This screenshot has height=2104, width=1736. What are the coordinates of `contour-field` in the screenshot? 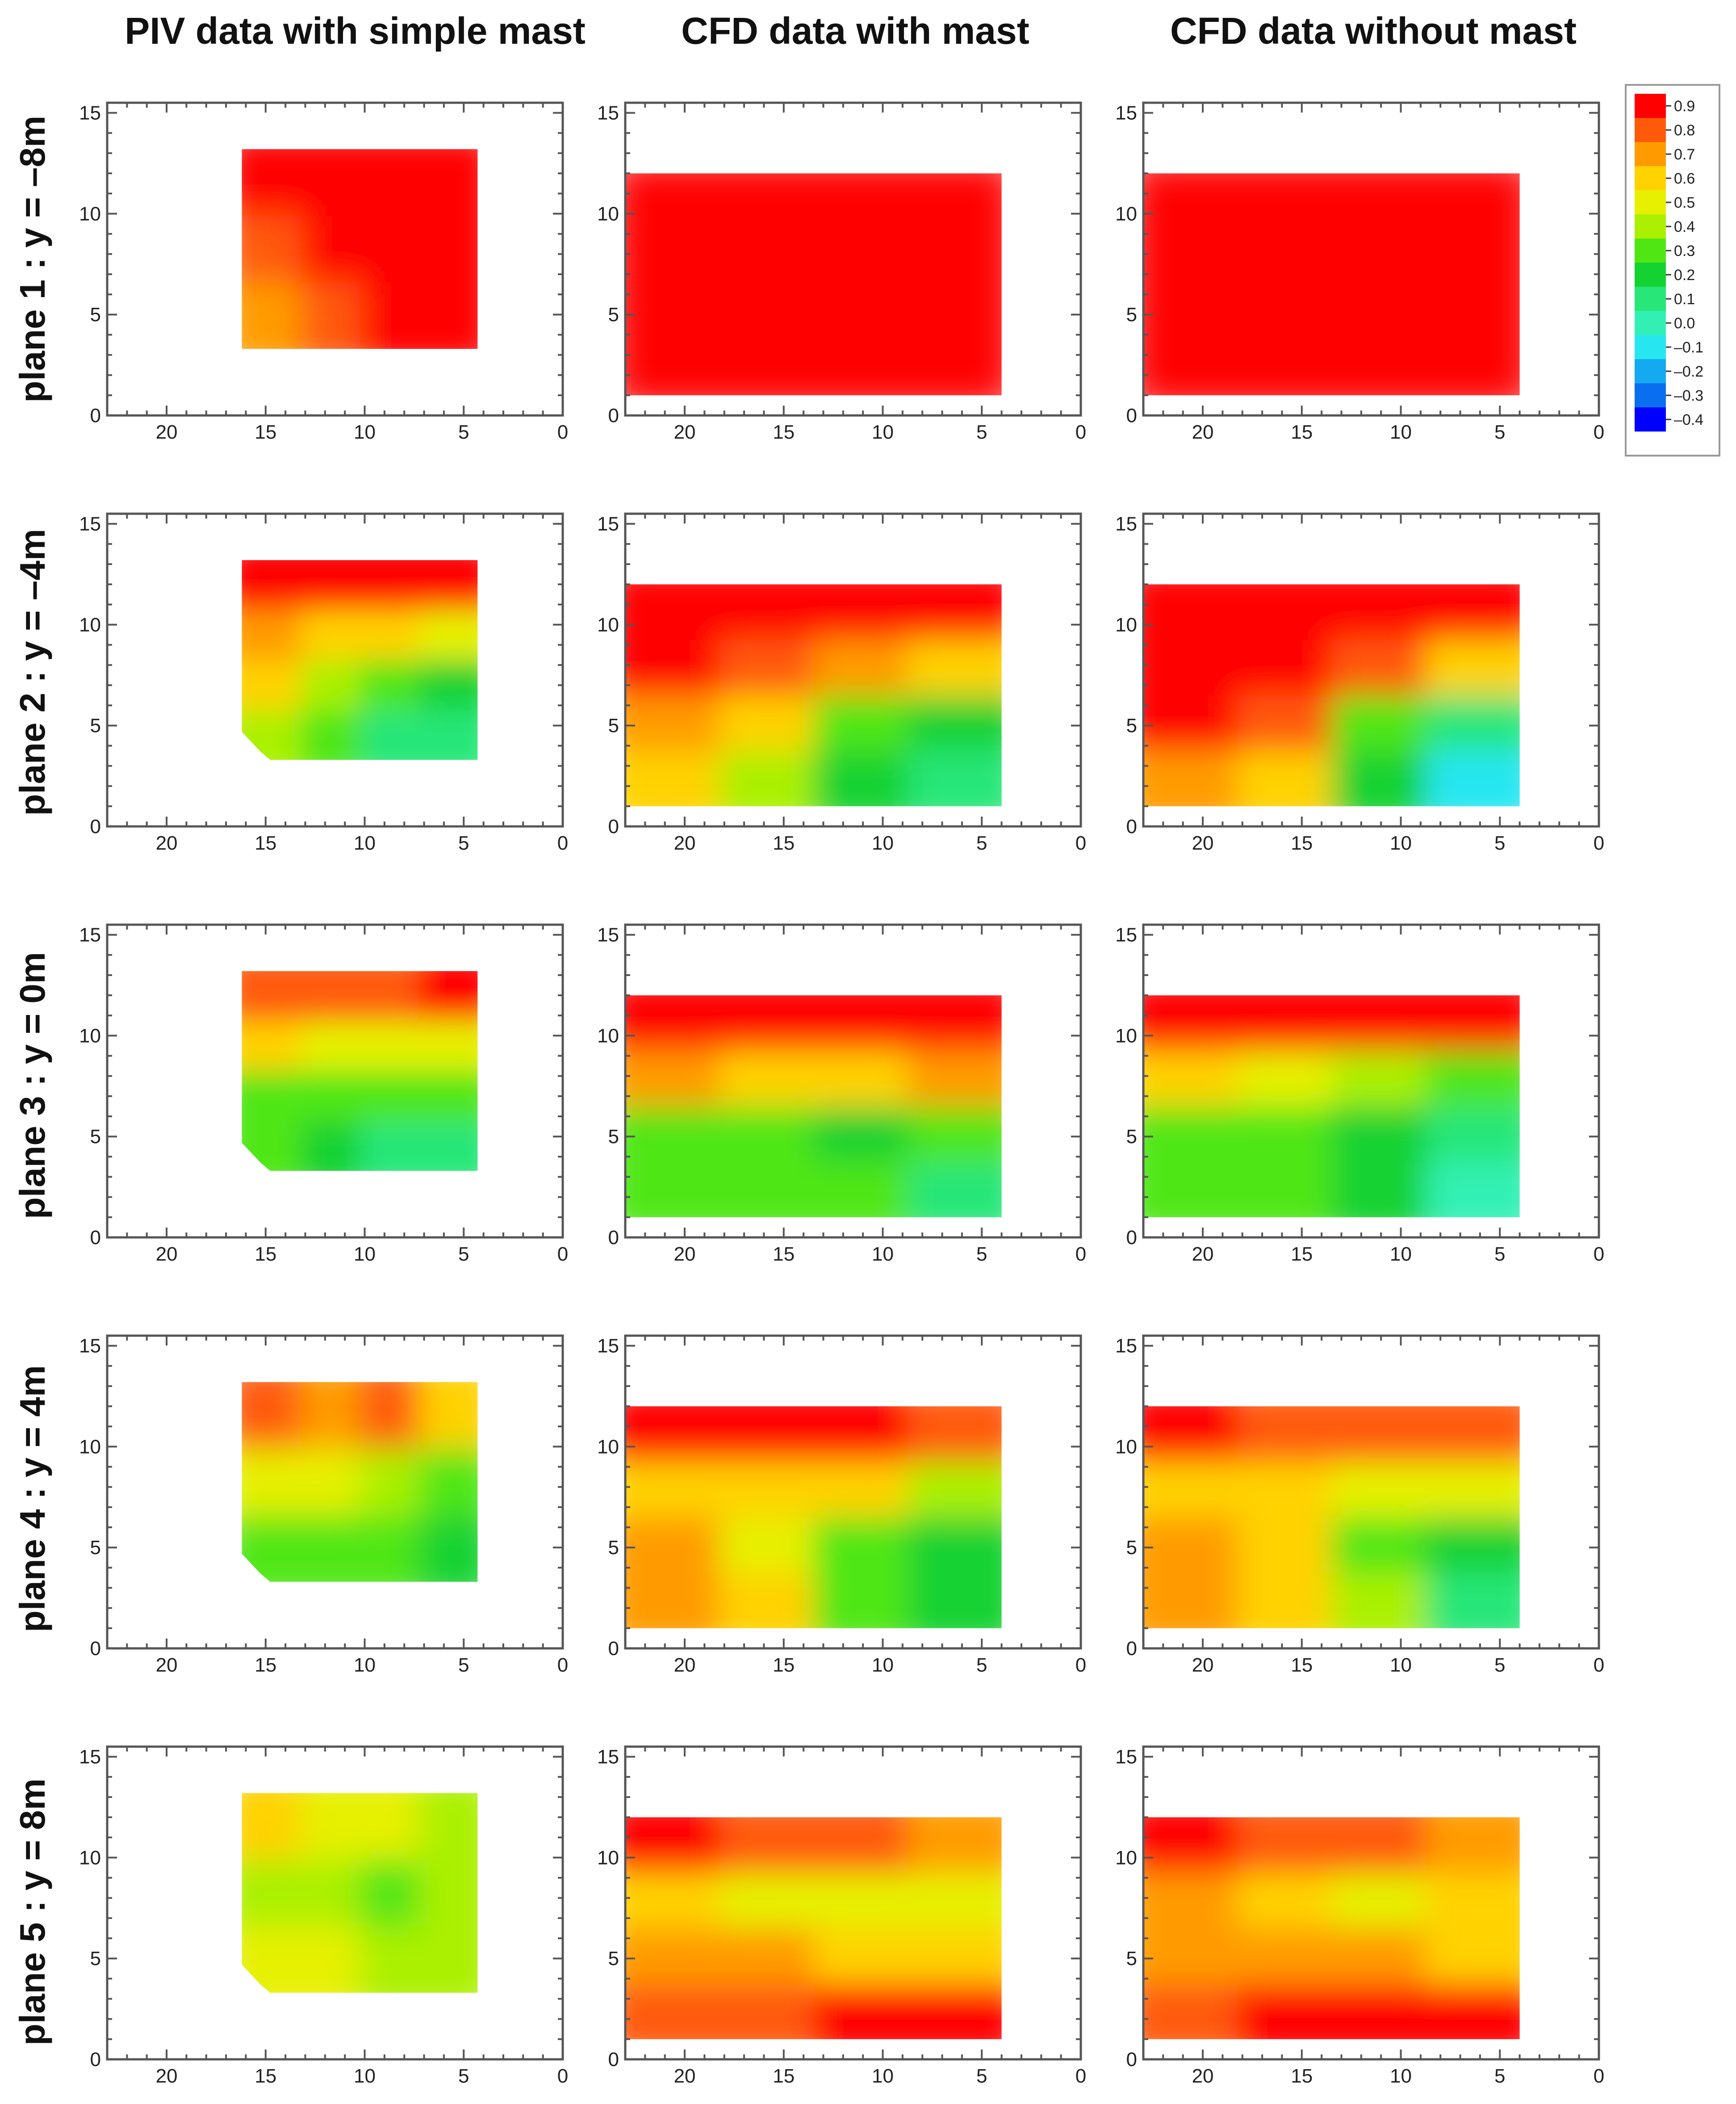 It's located at (1331, 695).